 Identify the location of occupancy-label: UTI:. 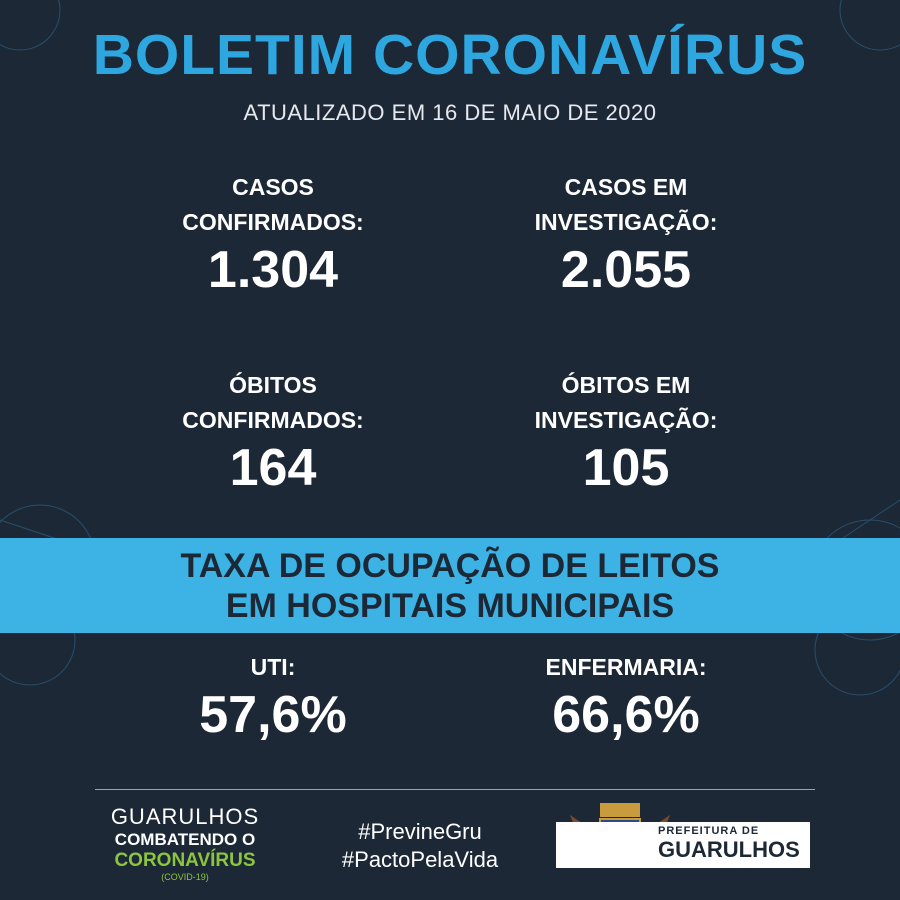
(273, 667).